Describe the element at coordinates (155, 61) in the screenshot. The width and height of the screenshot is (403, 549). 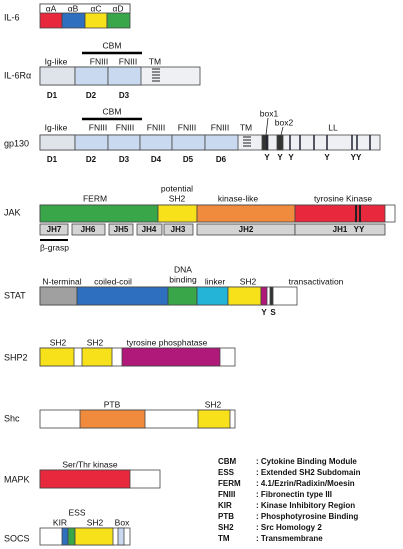
I see `domain-label: TM` at that location.